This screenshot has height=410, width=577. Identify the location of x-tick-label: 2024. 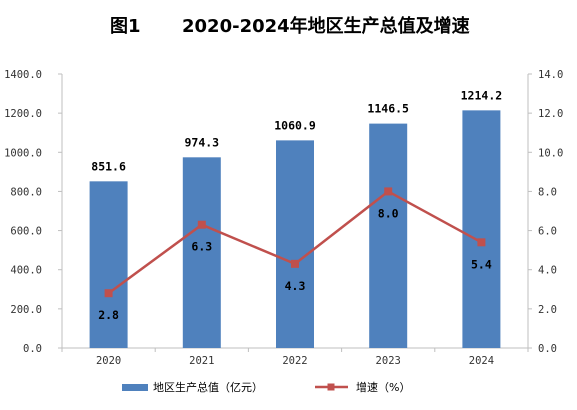
(481, 361).